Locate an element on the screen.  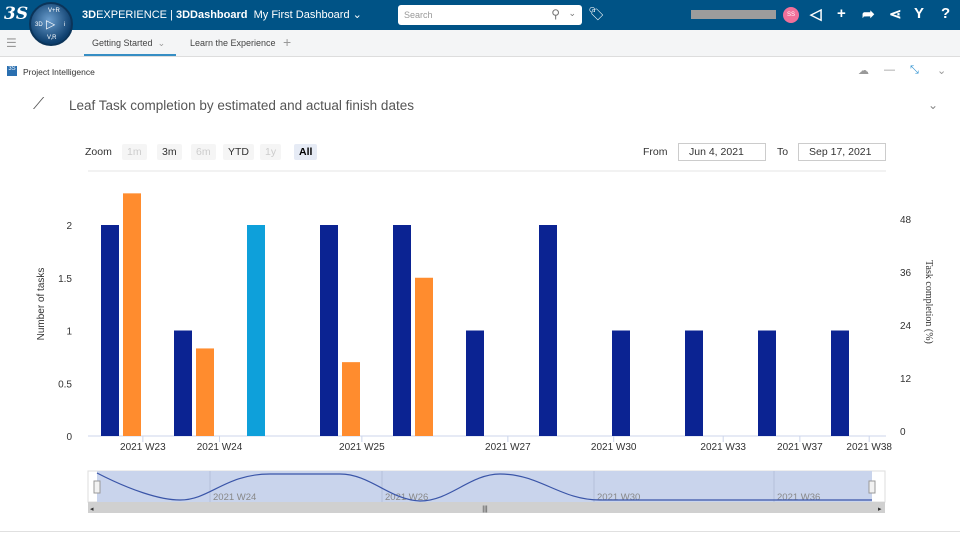
navigator-label: 2021 W36 is located at coordinates (798, 497).